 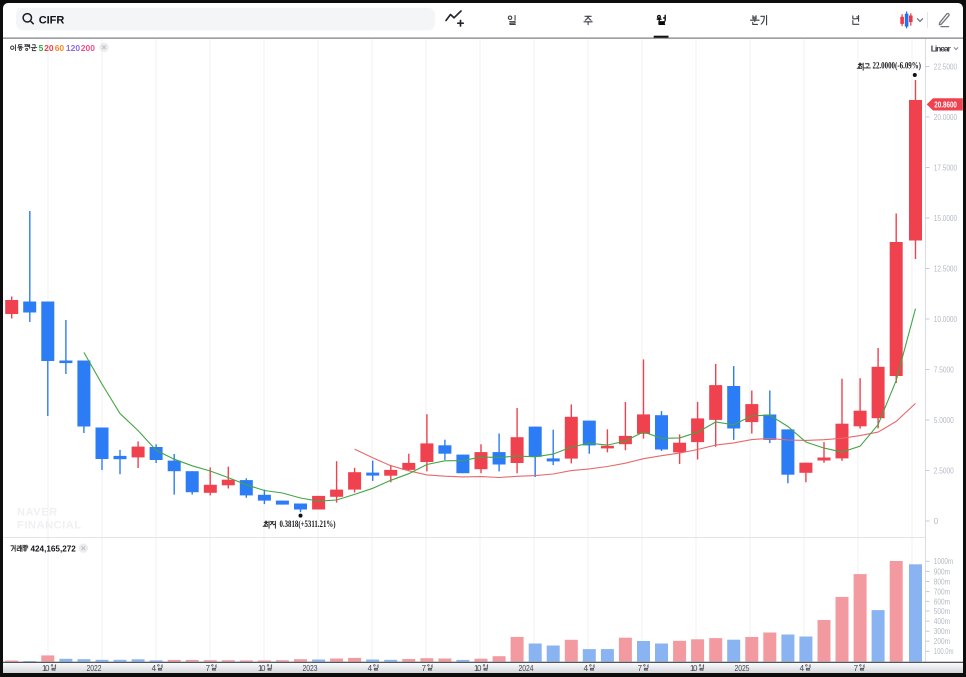 I want to click on svg-text: 2024, so click(x=526, y=668).